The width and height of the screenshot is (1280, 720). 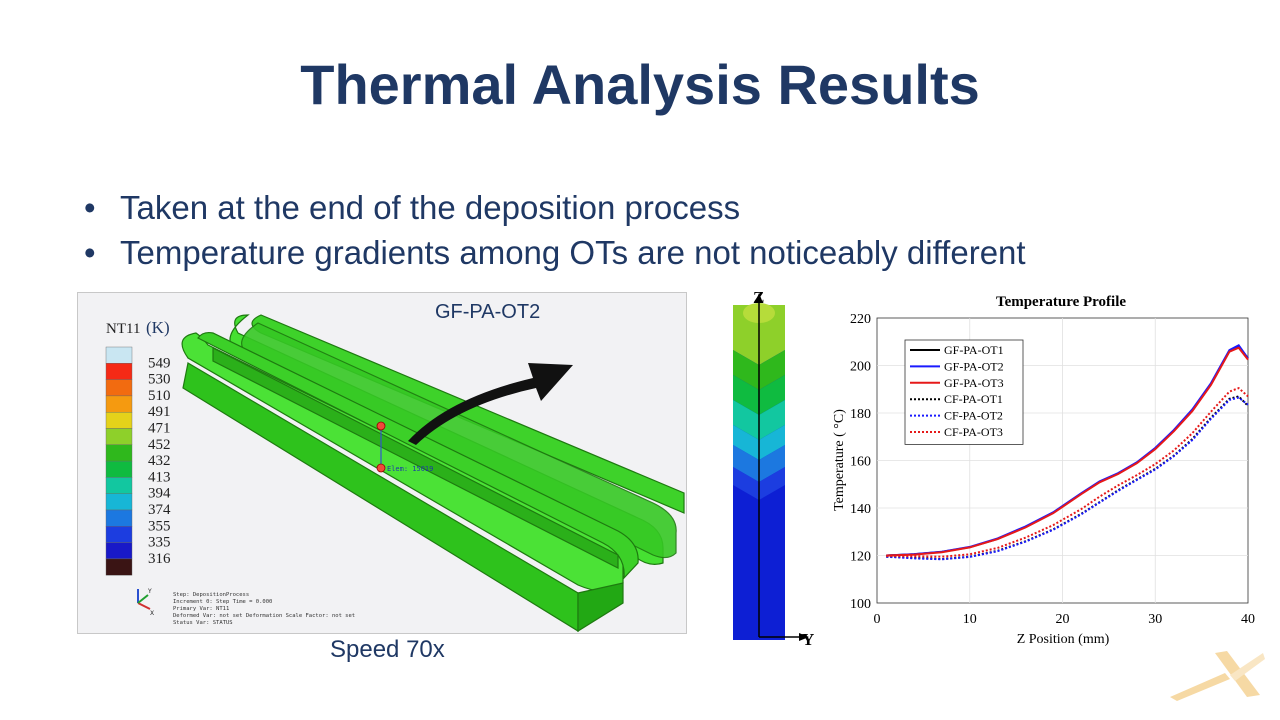 I want to click on legend-value: 355, so click(x=159, y=526).